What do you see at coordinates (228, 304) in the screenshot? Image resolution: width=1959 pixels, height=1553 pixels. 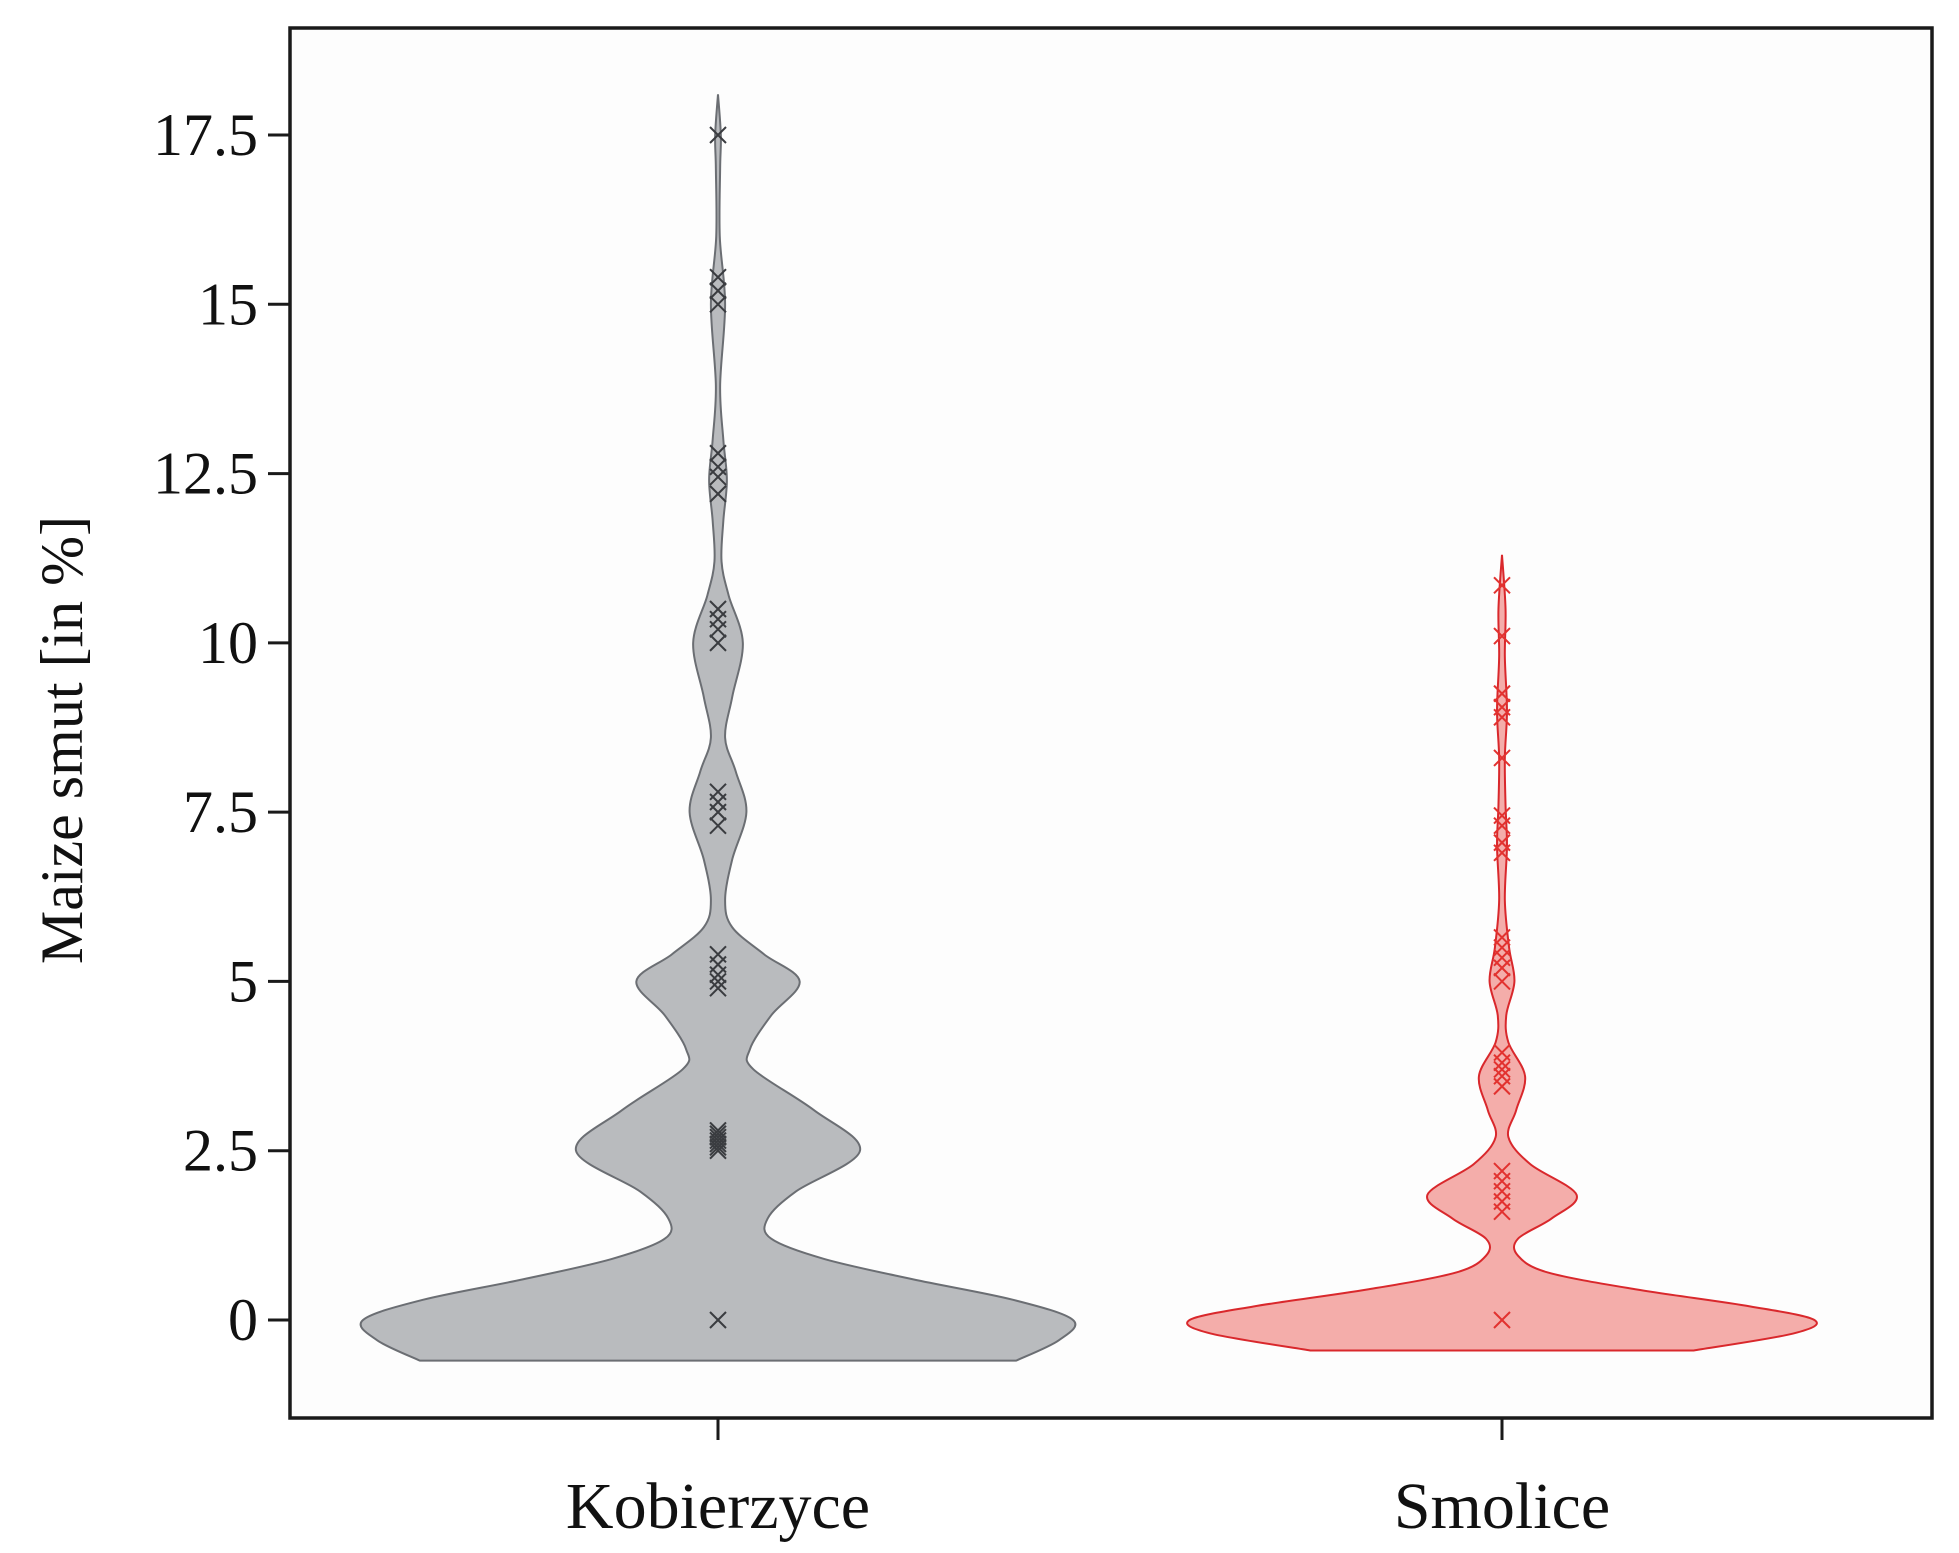 I see `y-tick-label: 15` at bounding box center [228, 304].